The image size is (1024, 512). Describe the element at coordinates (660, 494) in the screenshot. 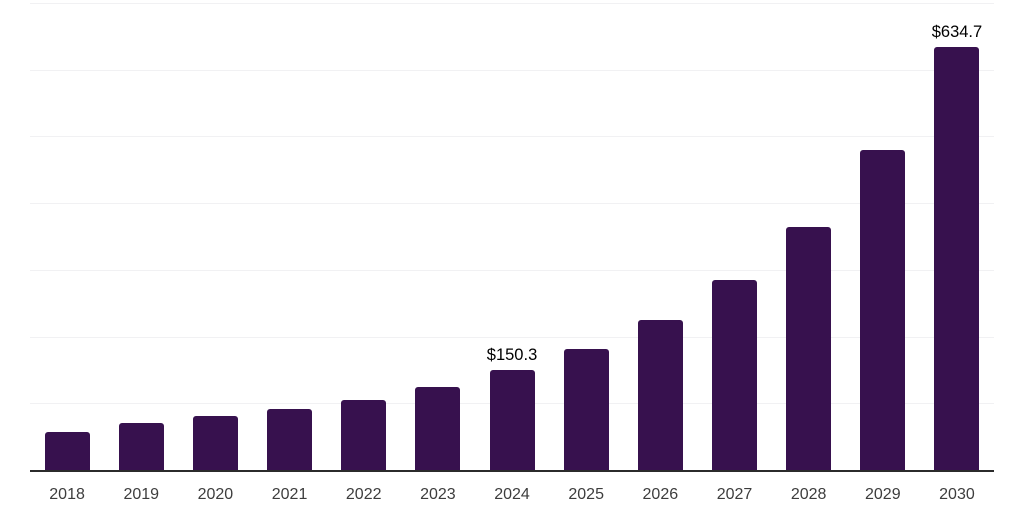

I see `x-tick-label: 2026` at that location.